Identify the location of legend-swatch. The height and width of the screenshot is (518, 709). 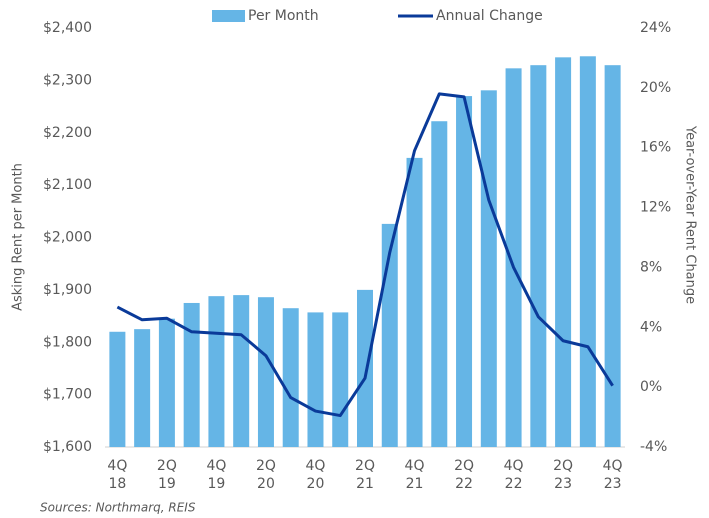
(228, 16).